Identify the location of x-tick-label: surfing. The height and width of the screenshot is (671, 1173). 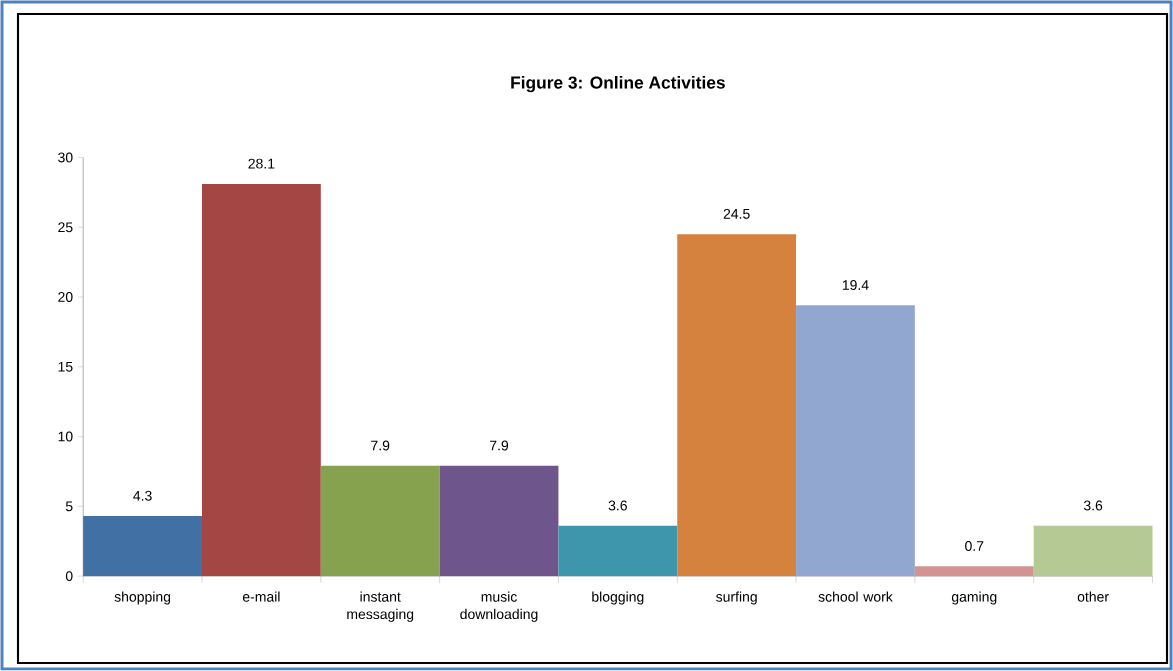
(736, 598).